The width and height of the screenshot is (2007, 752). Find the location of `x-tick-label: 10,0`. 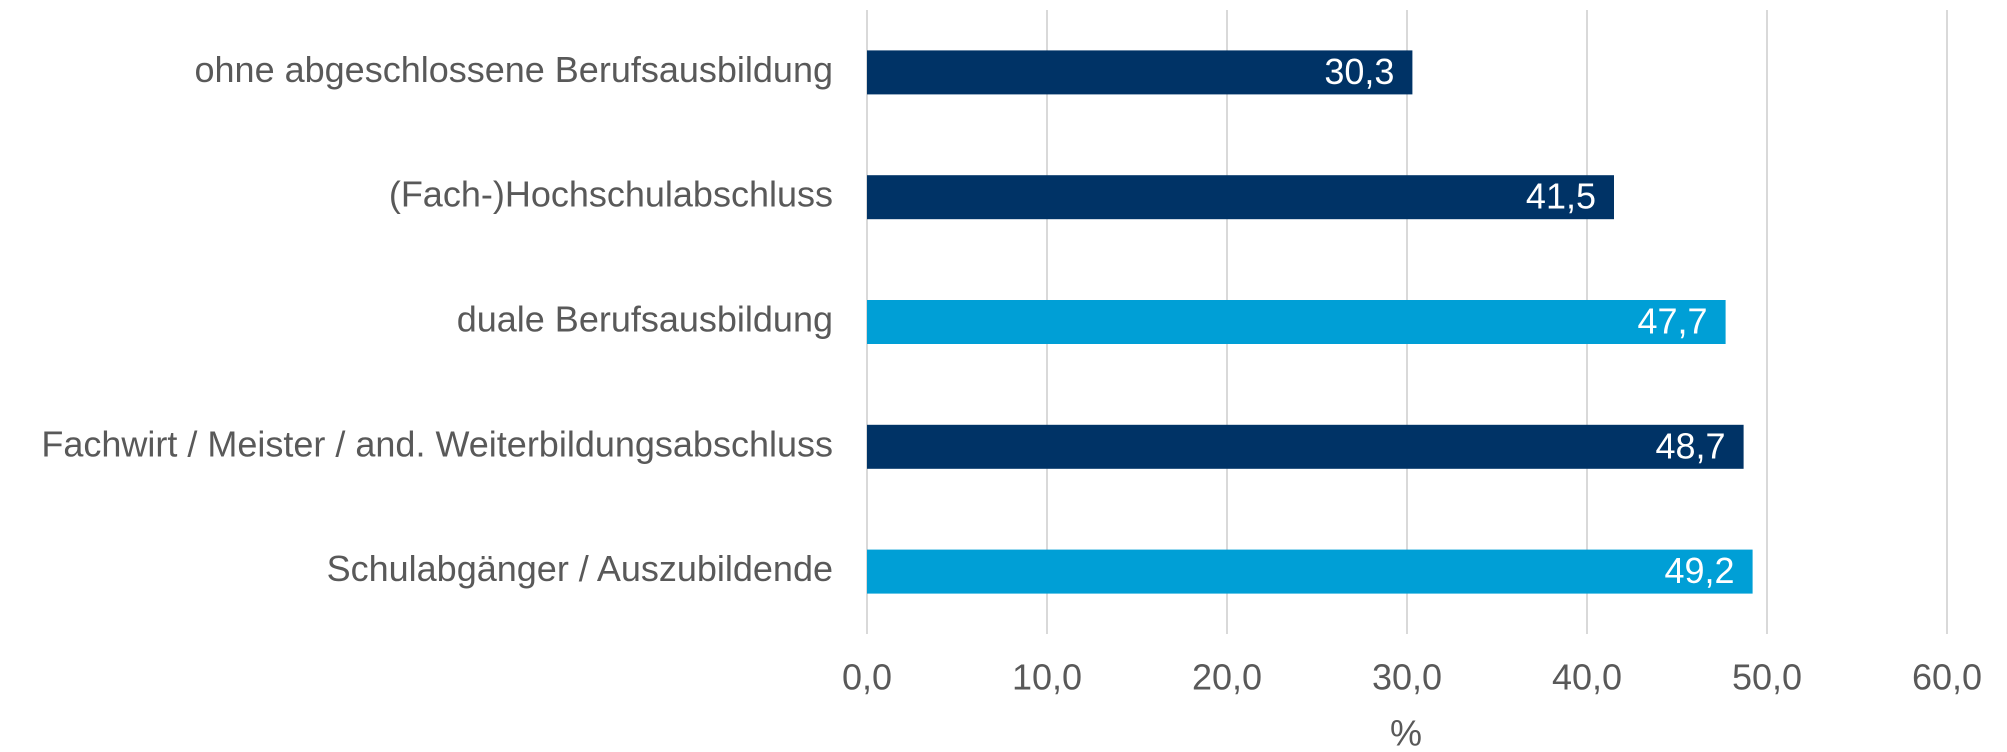

x-tick-label: 10,0 is located at coordinates (1047, 677).